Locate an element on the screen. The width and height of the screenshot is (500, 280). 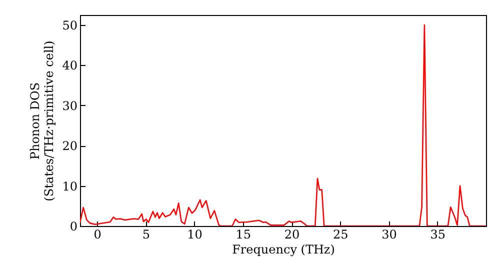
x-tick-label: 35 is located at coordinates (438, 235).